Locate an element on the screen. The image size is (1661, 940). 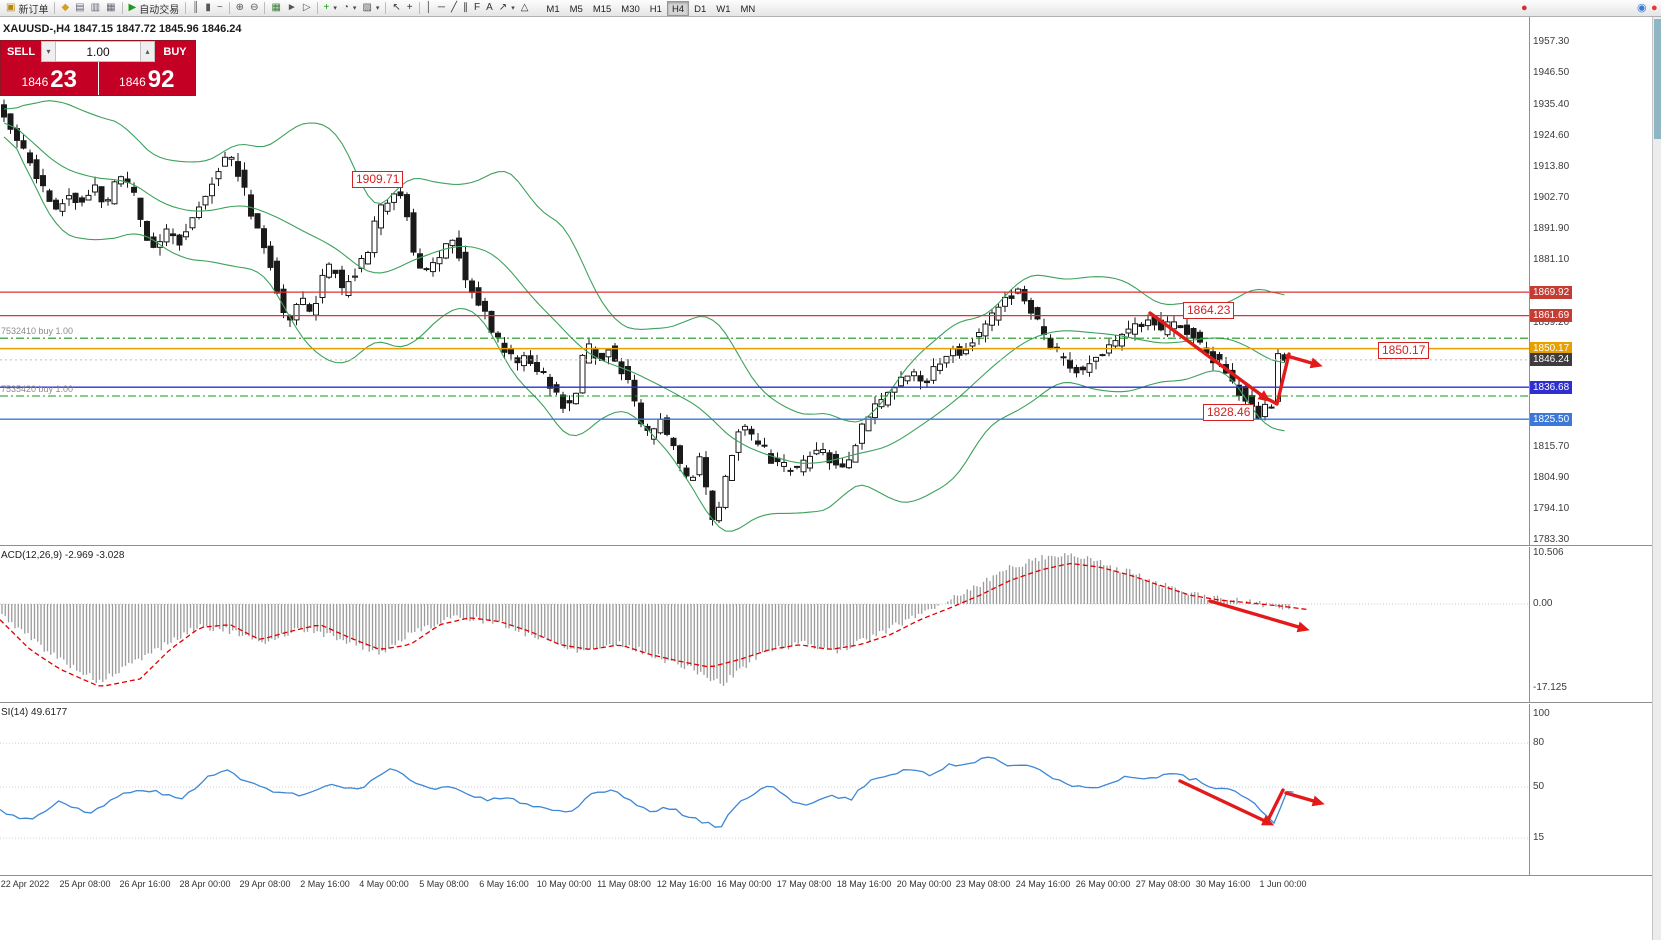
templates-icon: ▨ is located at coordinates (367, 7).